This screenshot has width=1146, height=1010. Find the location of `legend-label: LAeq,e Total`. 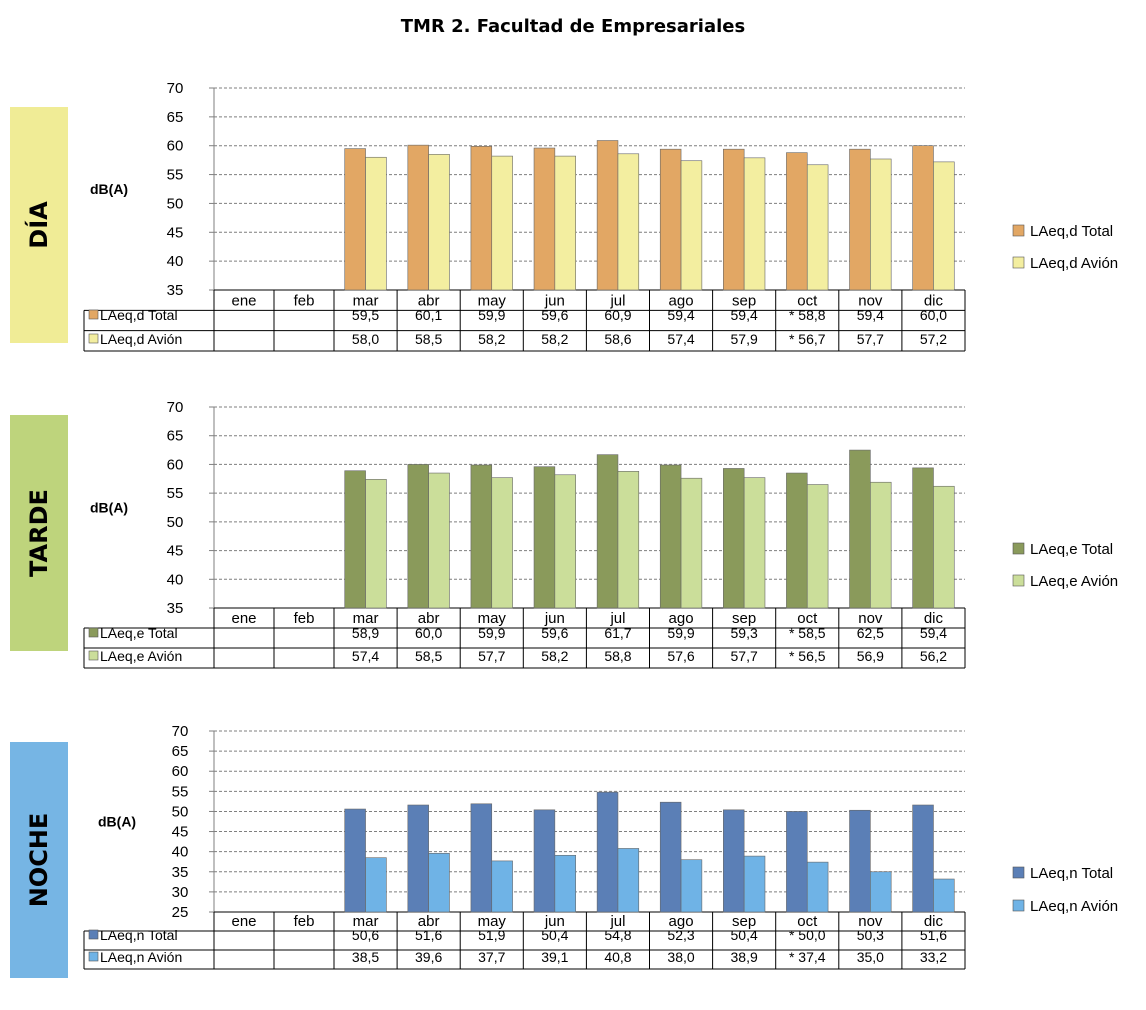

legend-label: LAeq,e Total is located at coordinates (1071, 549).